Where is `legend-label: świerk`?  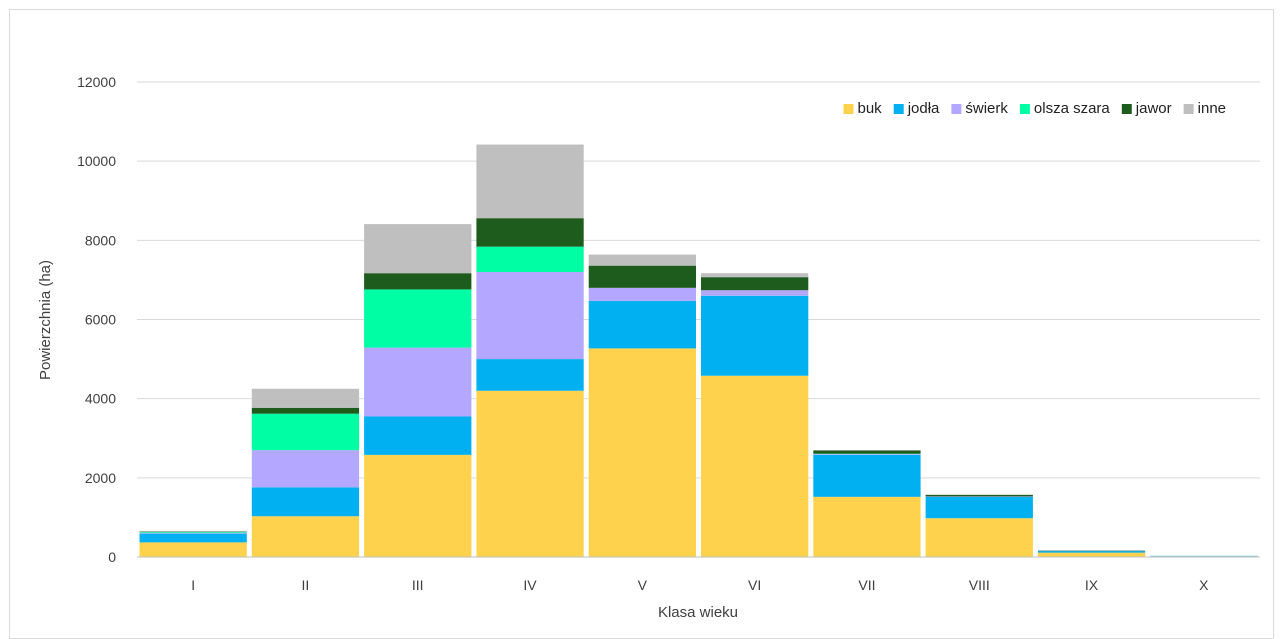 legend-label: świerk is located at coordinates (986, 108).